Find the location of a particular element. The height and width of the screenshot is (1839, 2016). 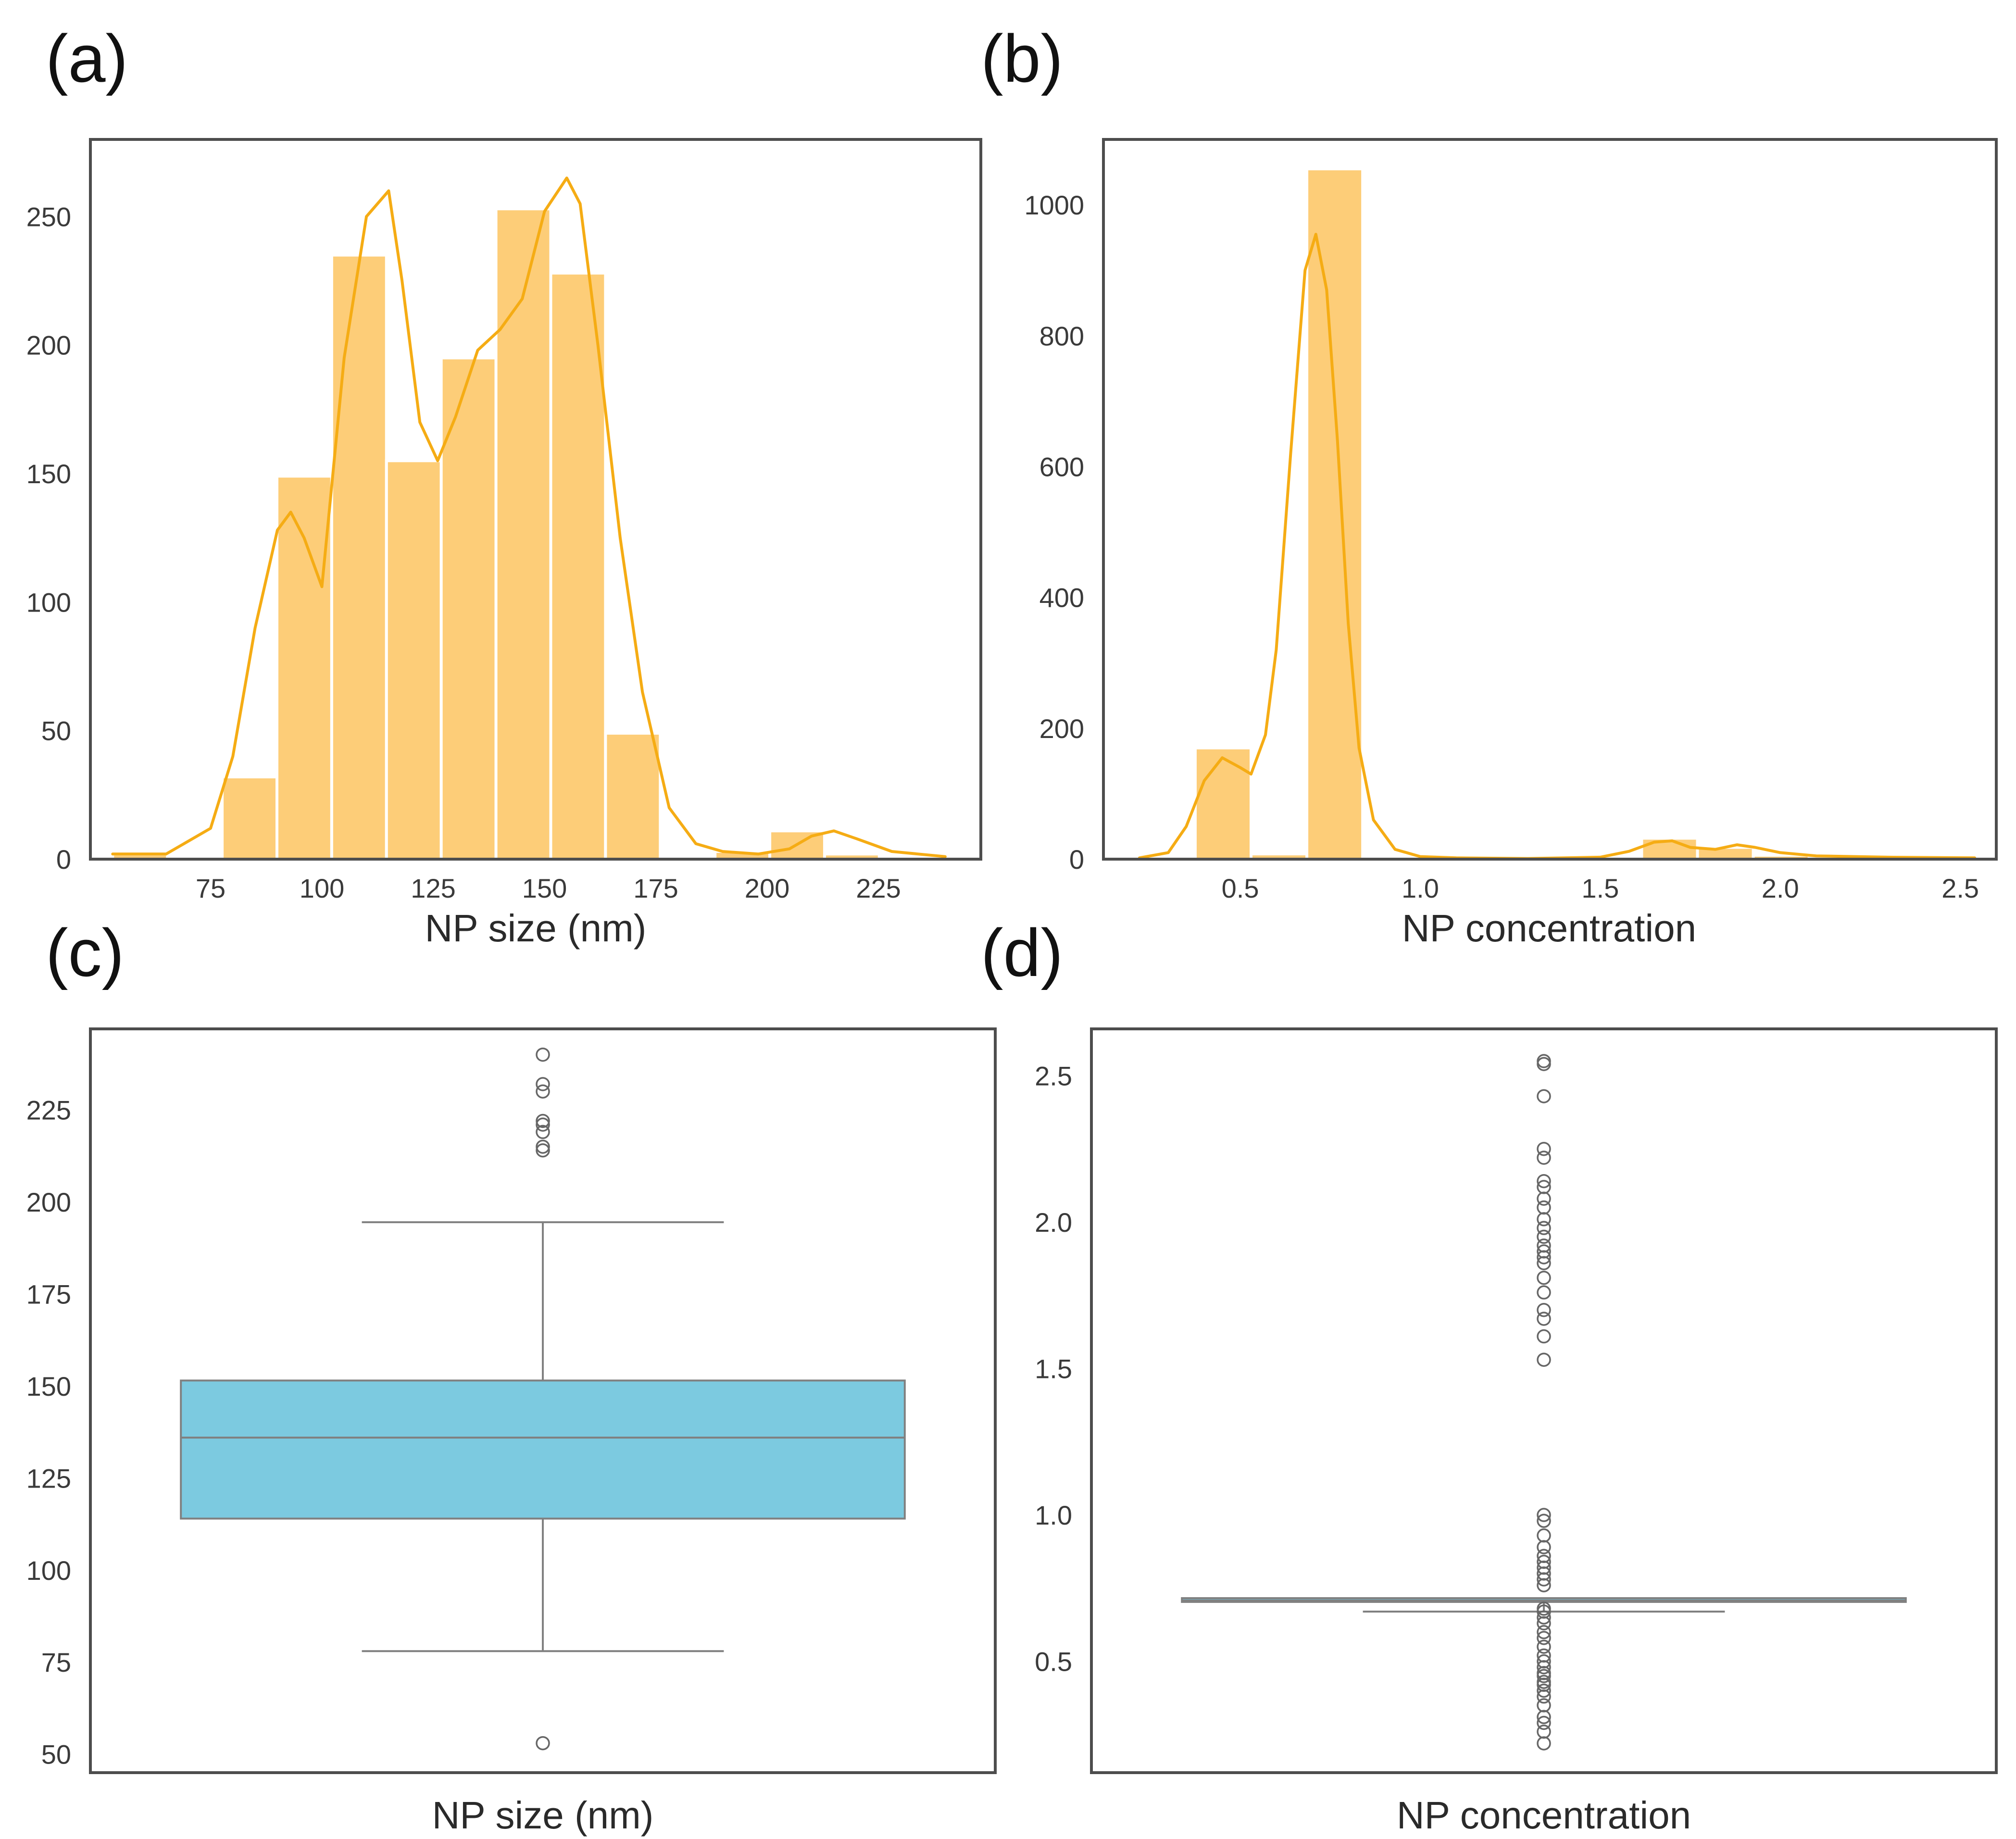

panel-c-y-tick-7: 225 is located at coordinates (48, 1110).